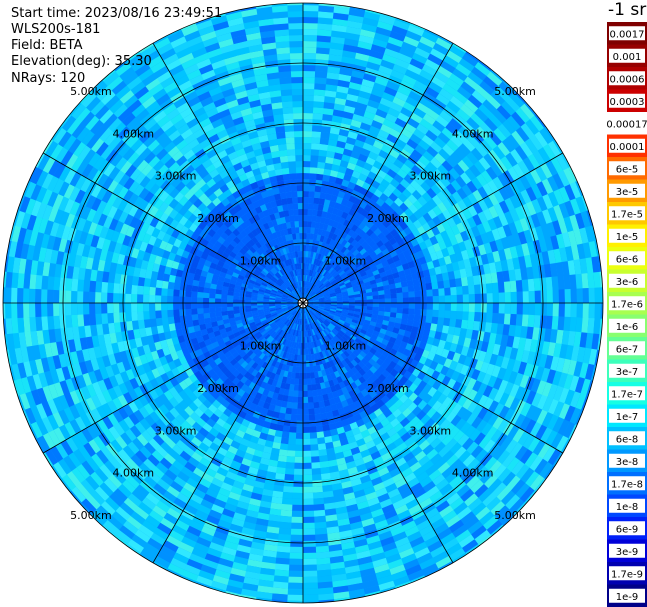 The image size is (647, 607). I want to click on colorbar-label: 6e-6, so click(627, 259).